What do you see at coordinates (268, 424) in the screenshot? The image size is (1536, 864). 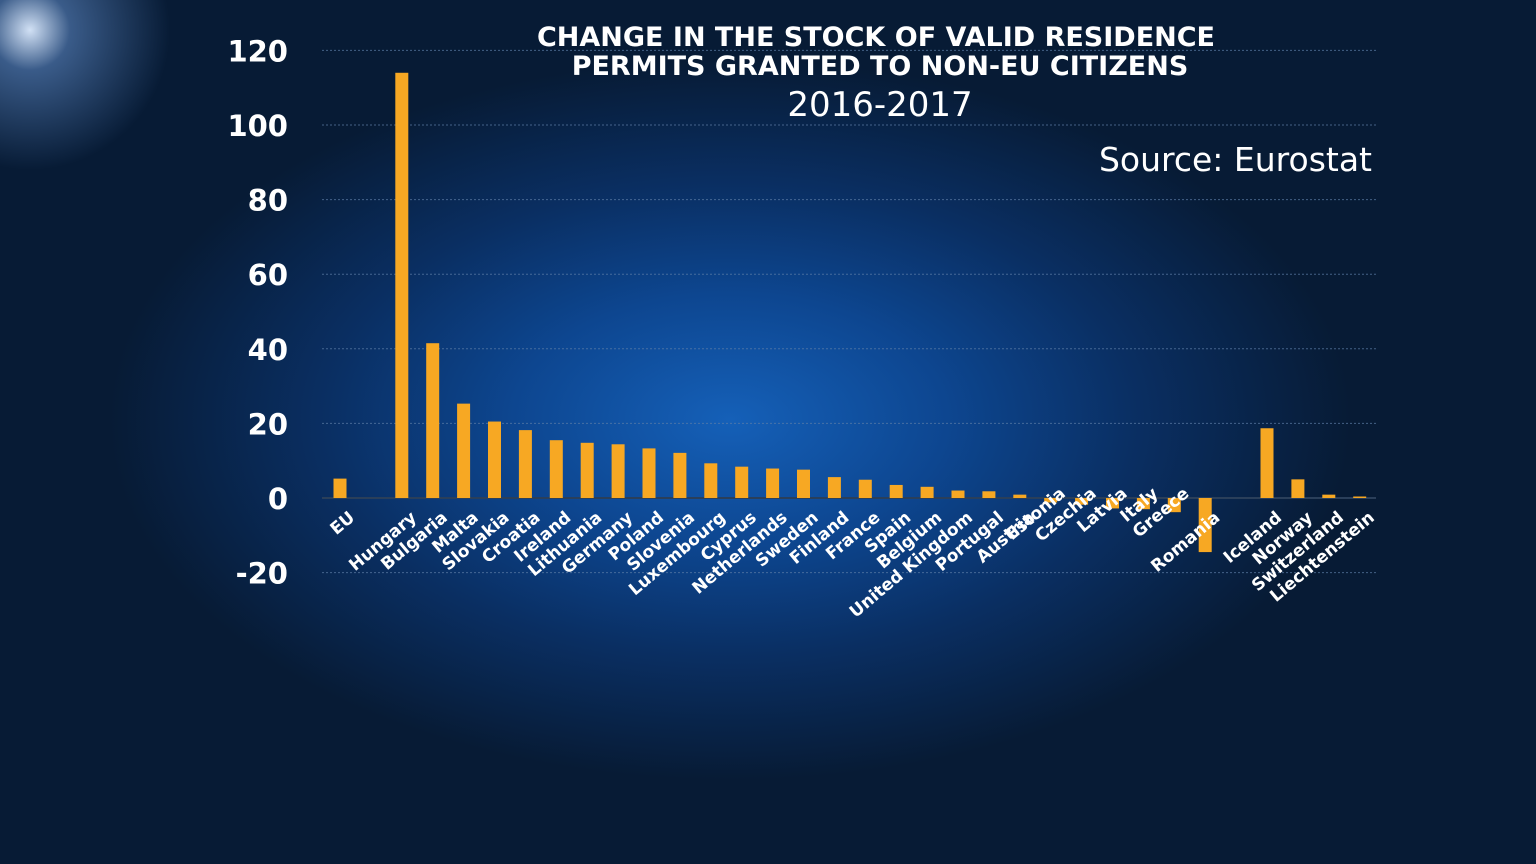 I see `y-tick-label: 20` at bounding box center [268, 424].